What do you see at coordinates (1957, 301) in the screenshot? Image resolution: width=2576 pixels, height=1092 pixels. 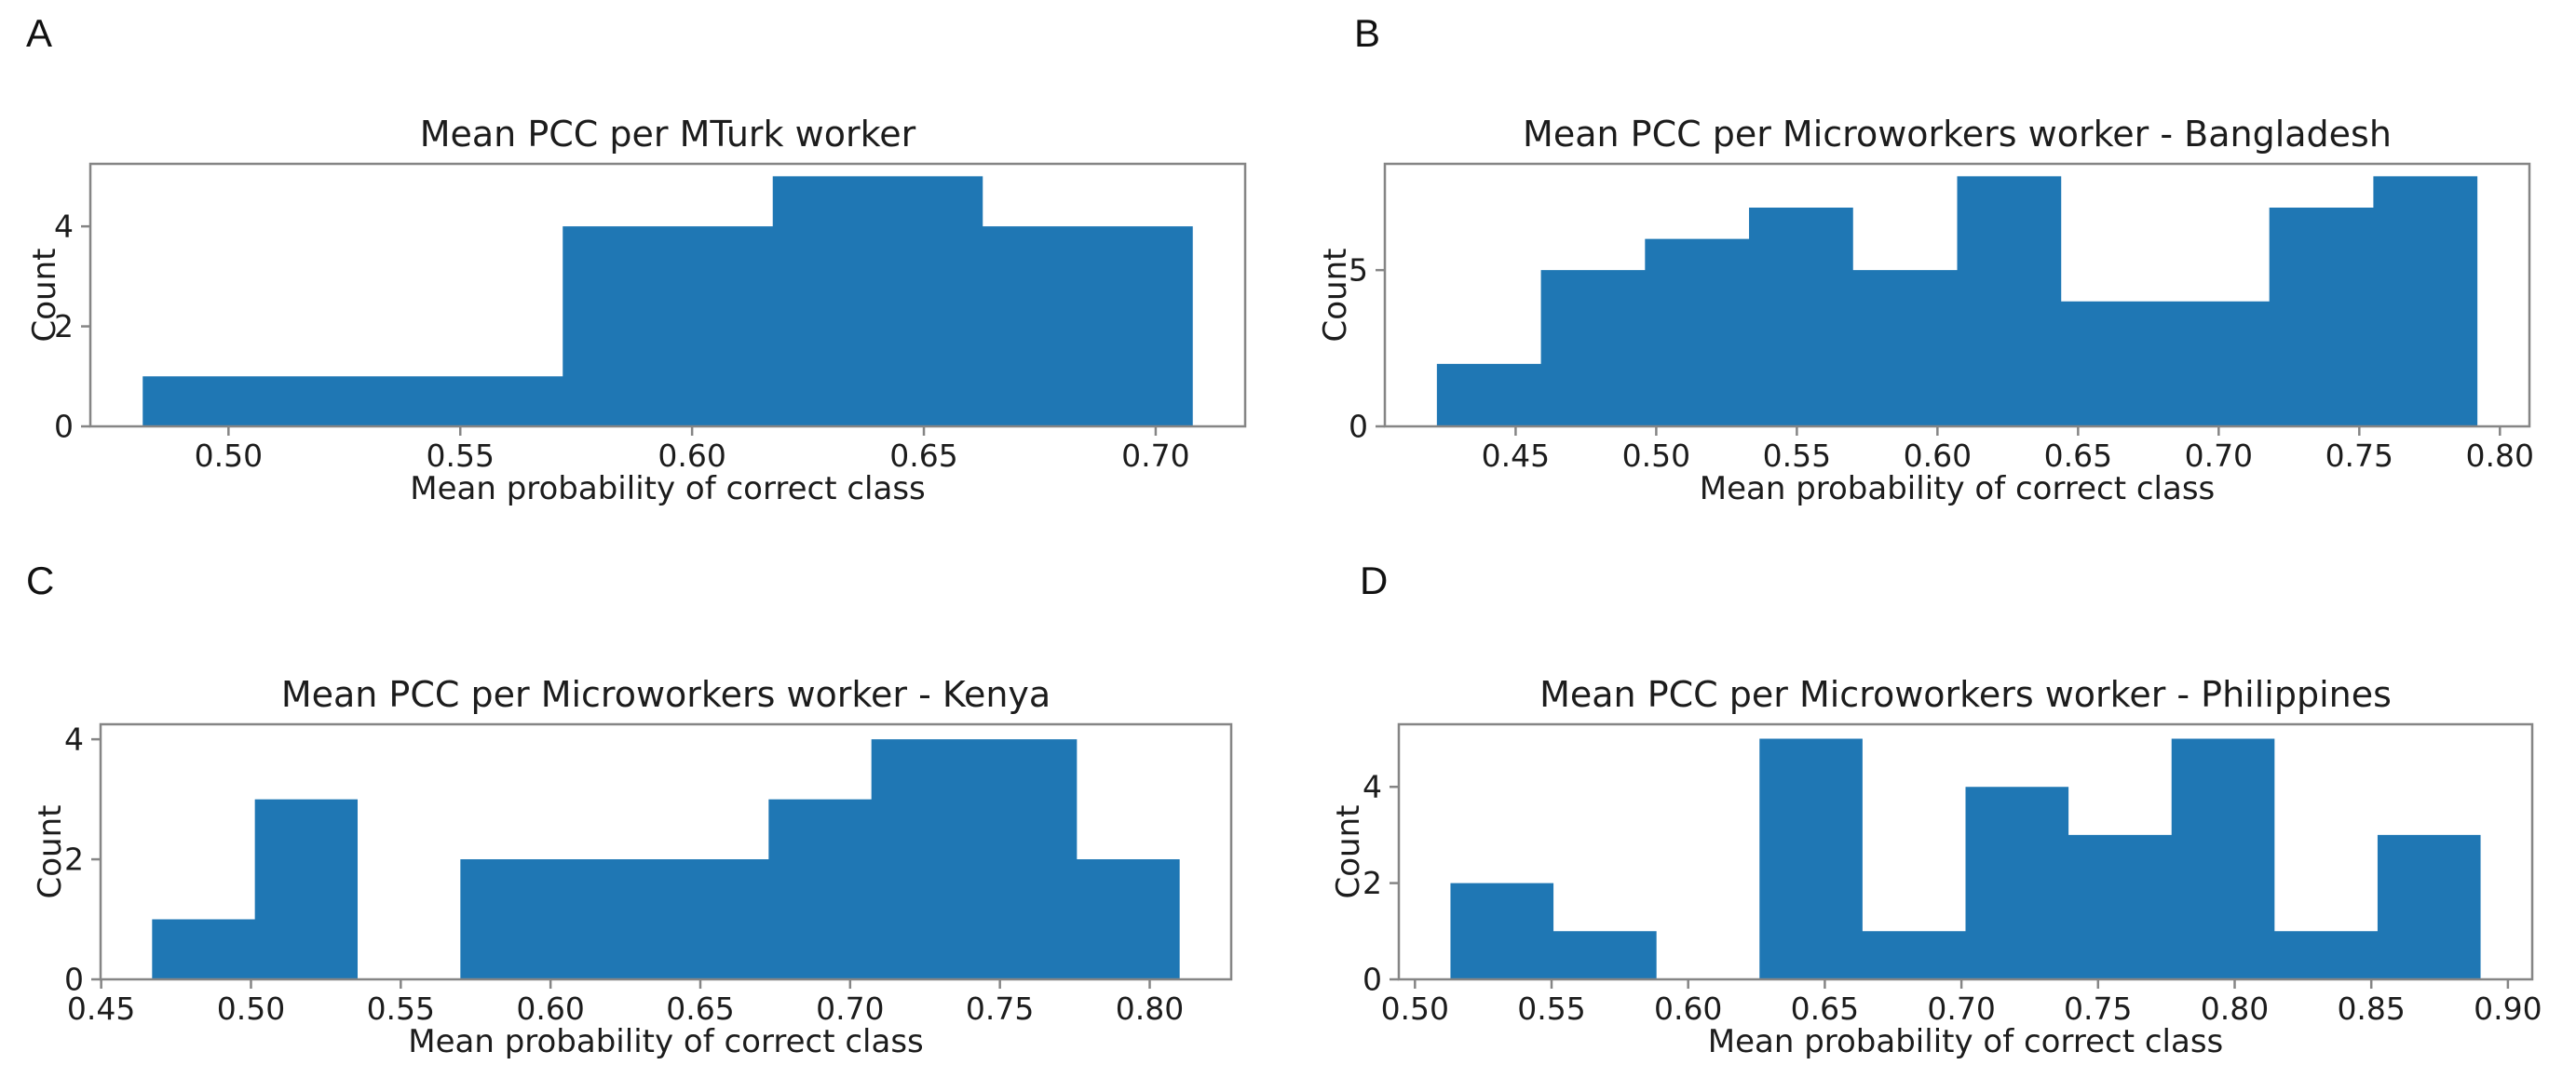 I see `histogram-bars-b` at bounding box center [1957, 301].